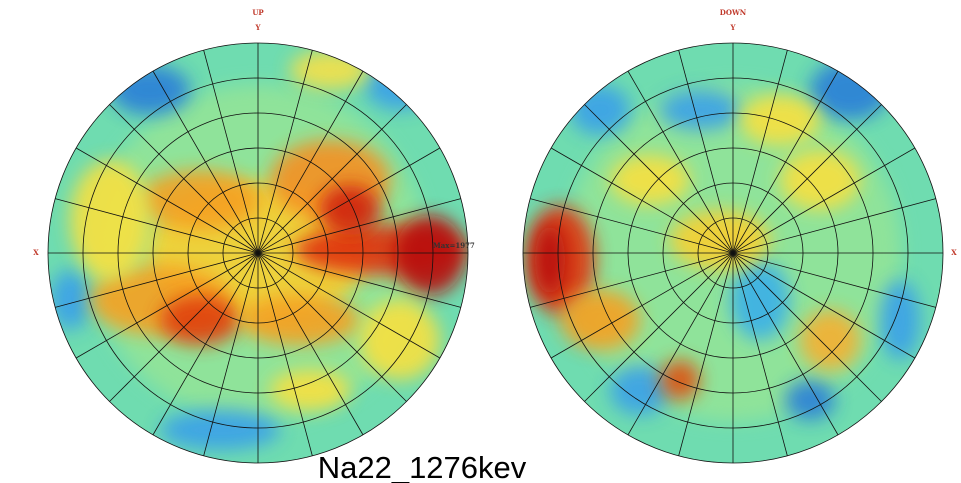 This screenshot has width=961, height=483. Describe the element at coordinates (454, 245) in the screenshot. I see `annotation: Max=1977` at that location.